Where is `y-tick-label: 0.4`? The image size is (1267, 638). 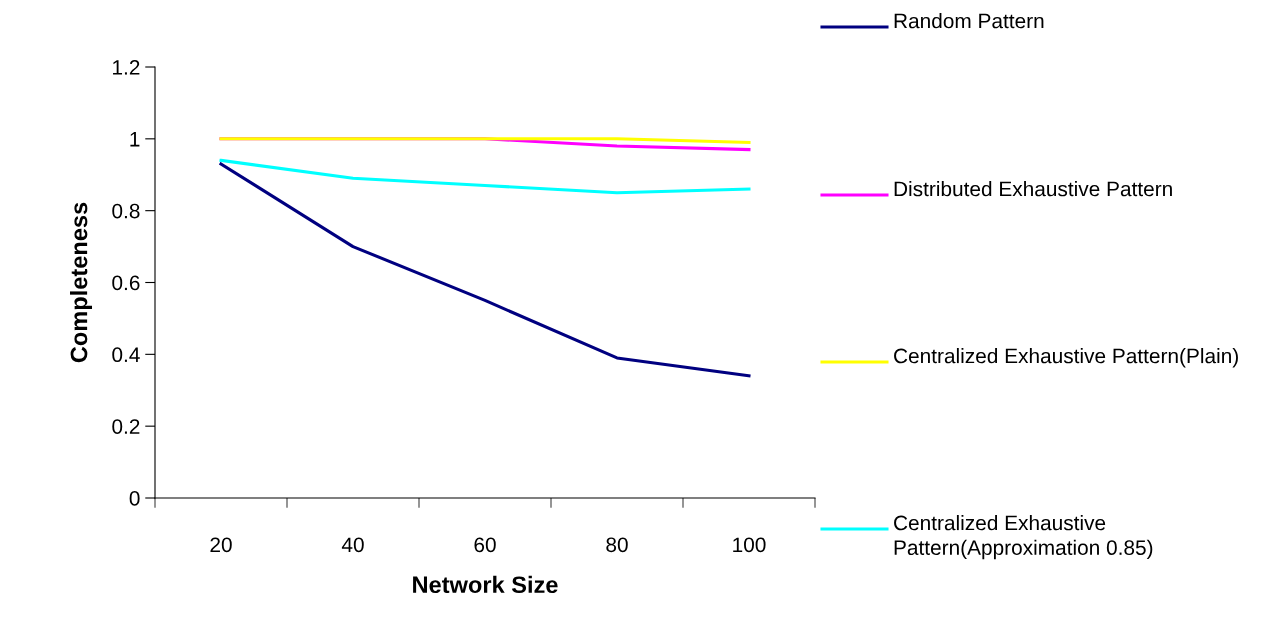
y-tick-label: 0.4 is located at coordinates (126, 355).